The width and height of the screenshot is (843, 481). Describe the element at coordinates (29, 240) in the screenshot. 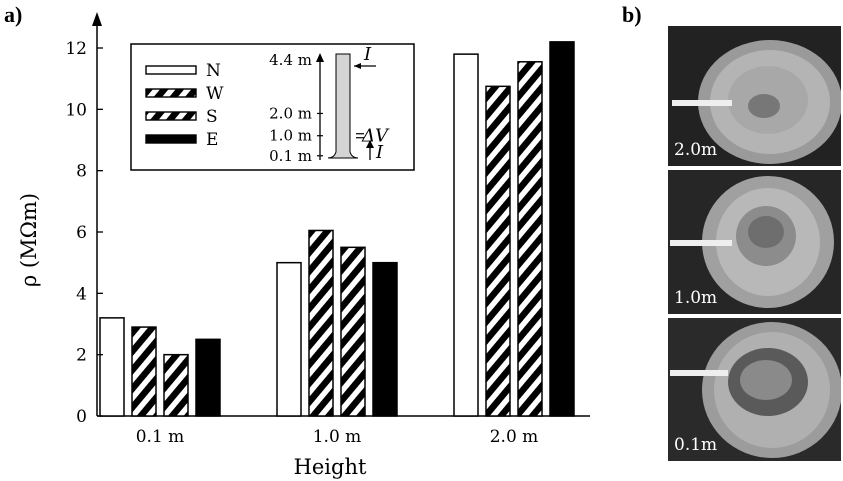

I see `y-axis-label: ρ (MΩm)` at that location.